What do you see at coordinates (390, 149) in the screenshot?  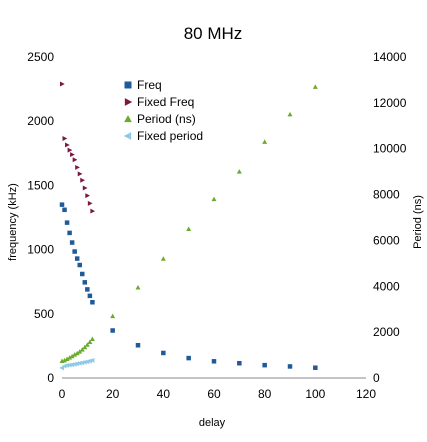 I see `y2-tick-label: 10000` at bounding box center [390, 149].